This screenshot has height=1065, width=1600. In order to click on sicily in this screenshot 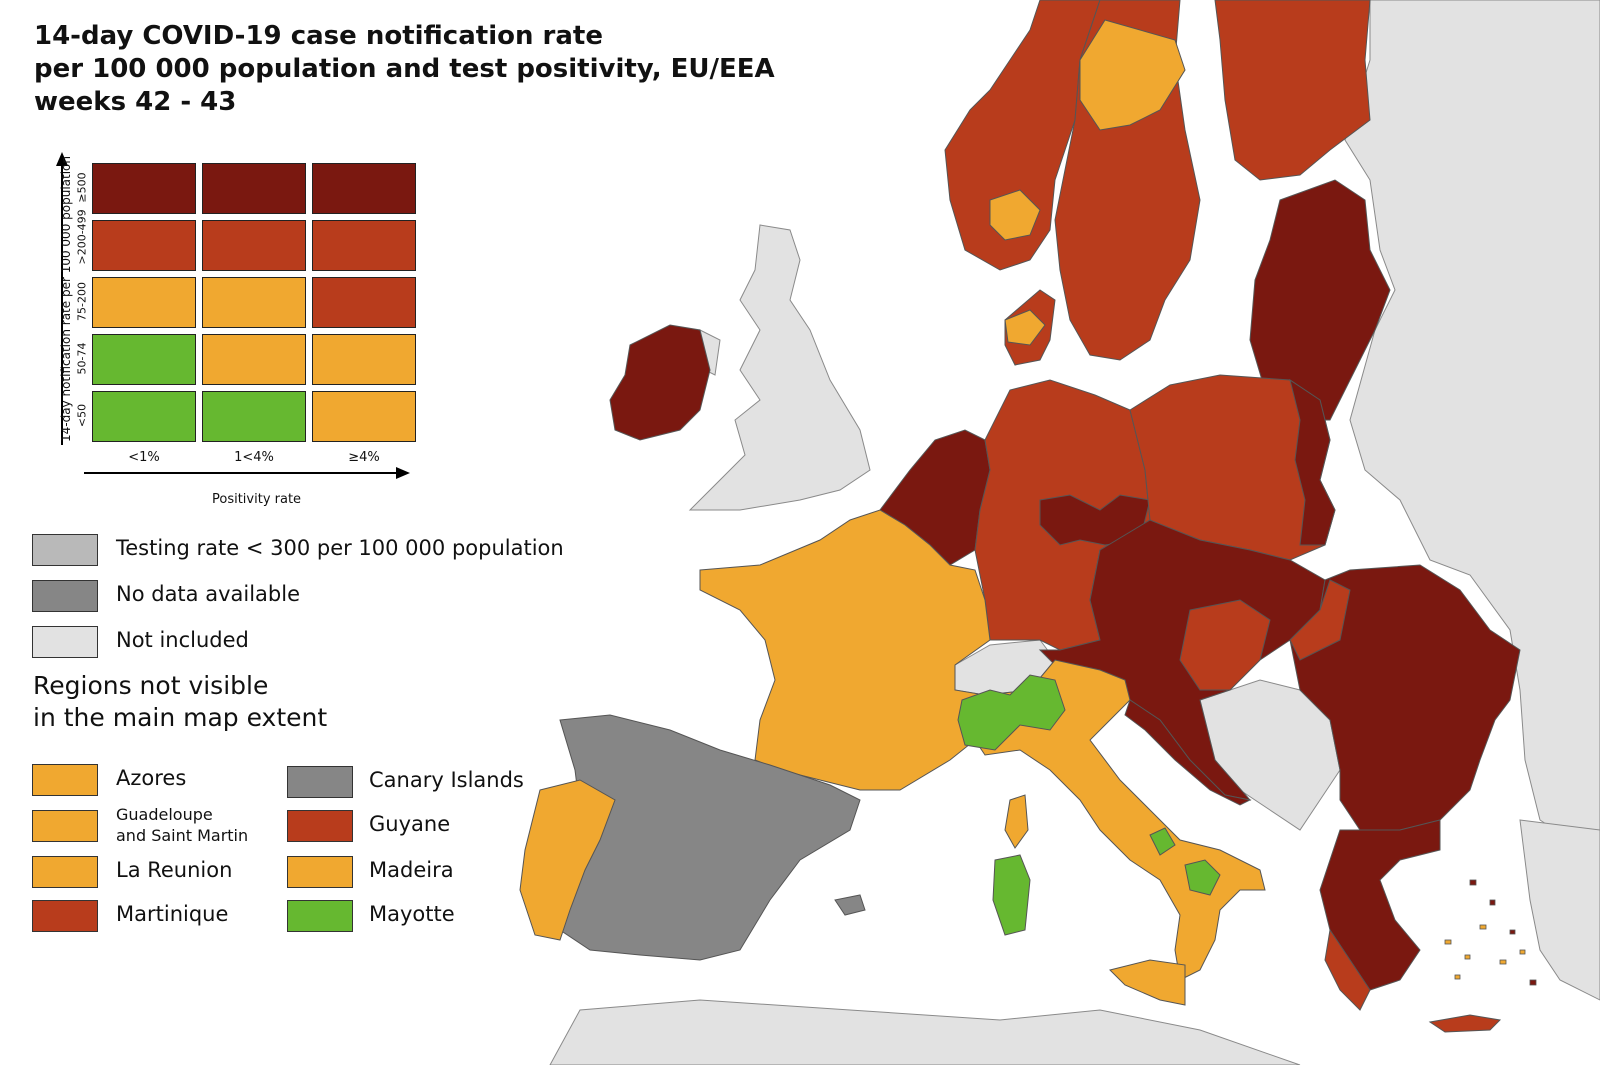, I will do `click(1147, 982)`.